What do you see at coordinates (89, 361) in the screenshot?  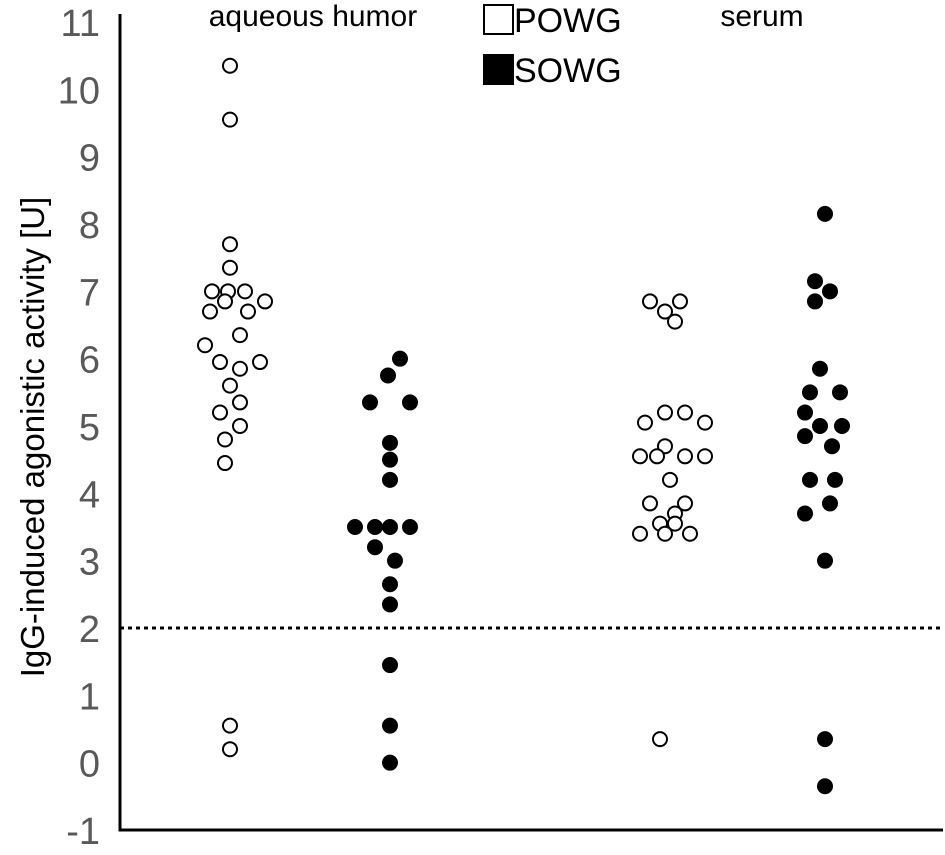 I see `y-tick-label: 6` at bounding box center [89, 361].